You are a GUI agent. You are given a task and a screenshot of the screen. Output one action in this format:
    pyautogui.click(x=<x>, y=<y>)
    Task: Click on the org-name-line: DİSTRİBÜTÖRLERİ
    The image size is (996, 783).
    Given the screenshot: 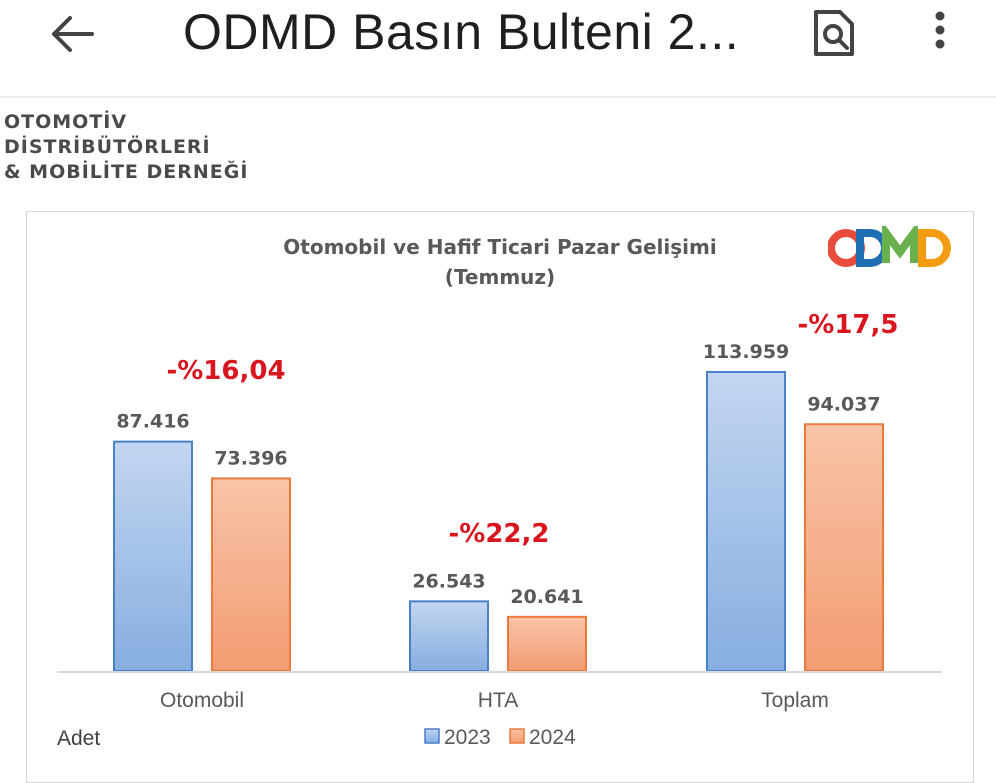 What is the action you would take?
    pyautogui.click(x=107, y=147)
    